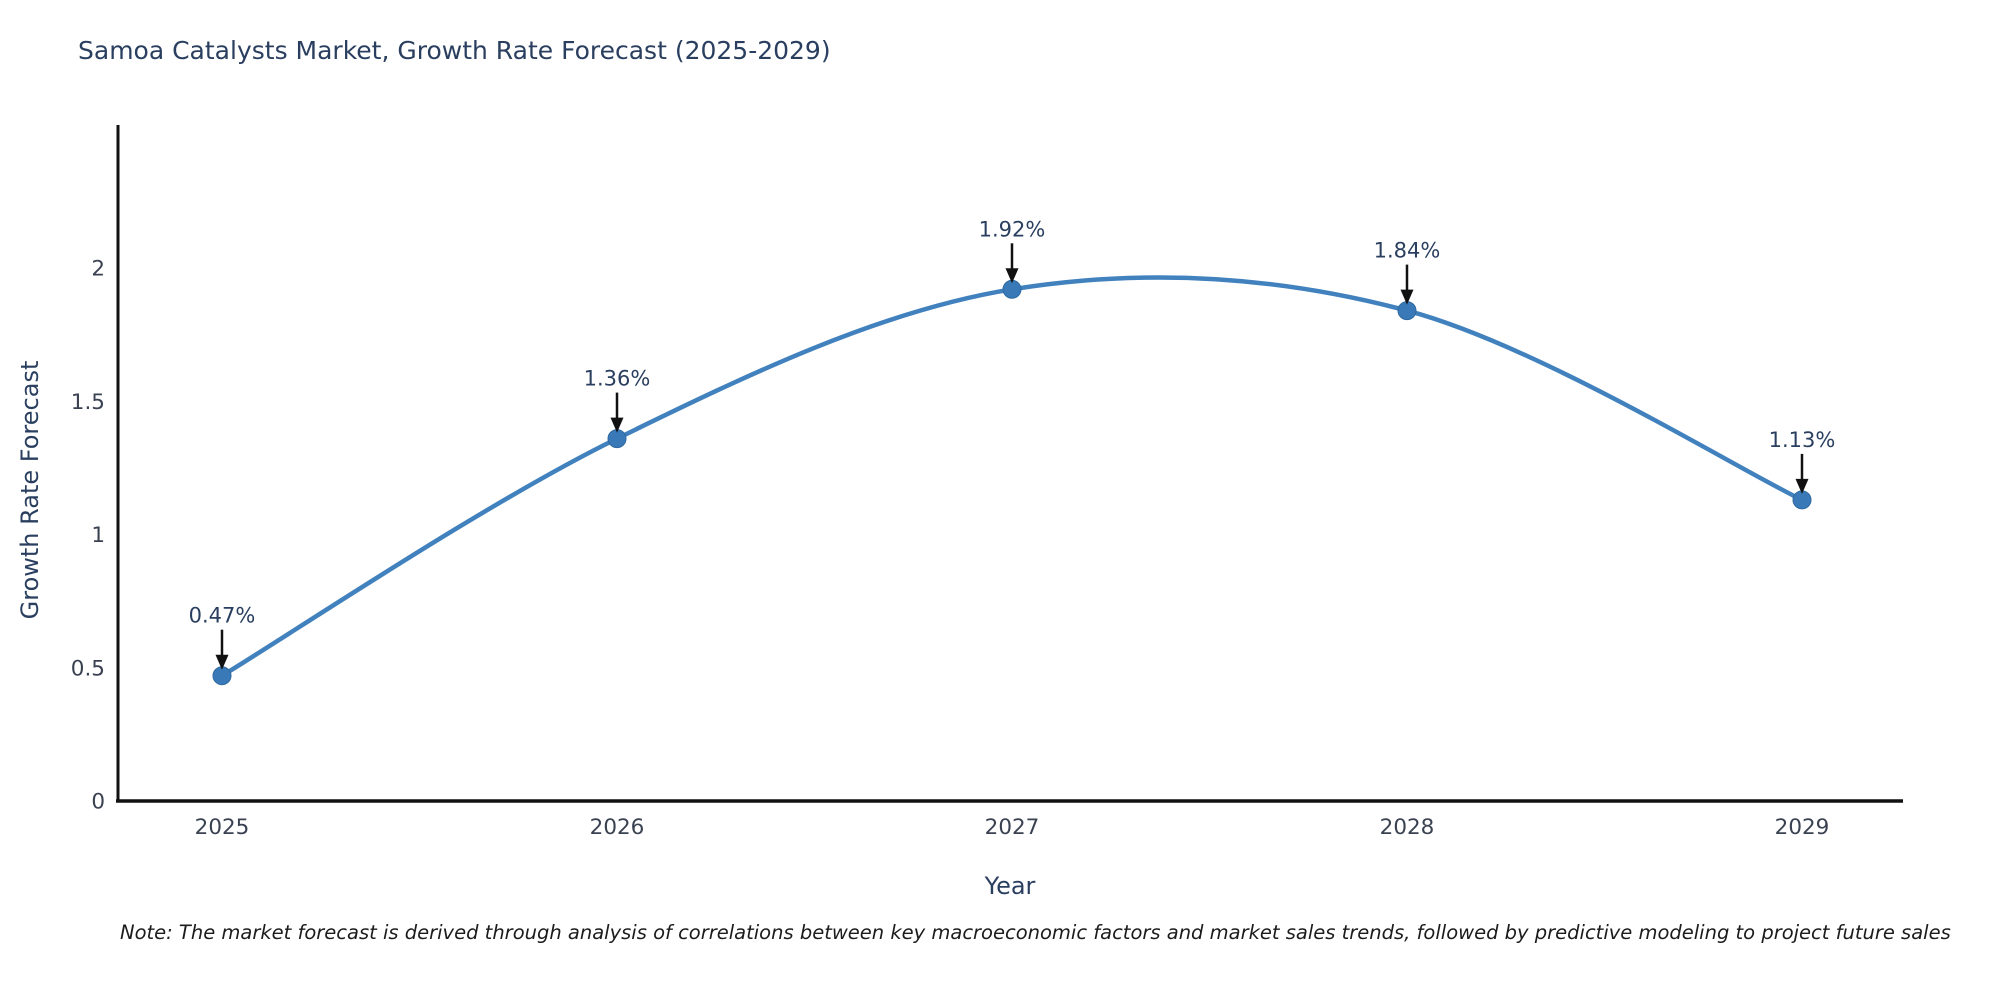  What do you see at coordinates (222, 616) in the screenshot?
I see `point-value-label: 0.47%` at bounding box center [222, 616].